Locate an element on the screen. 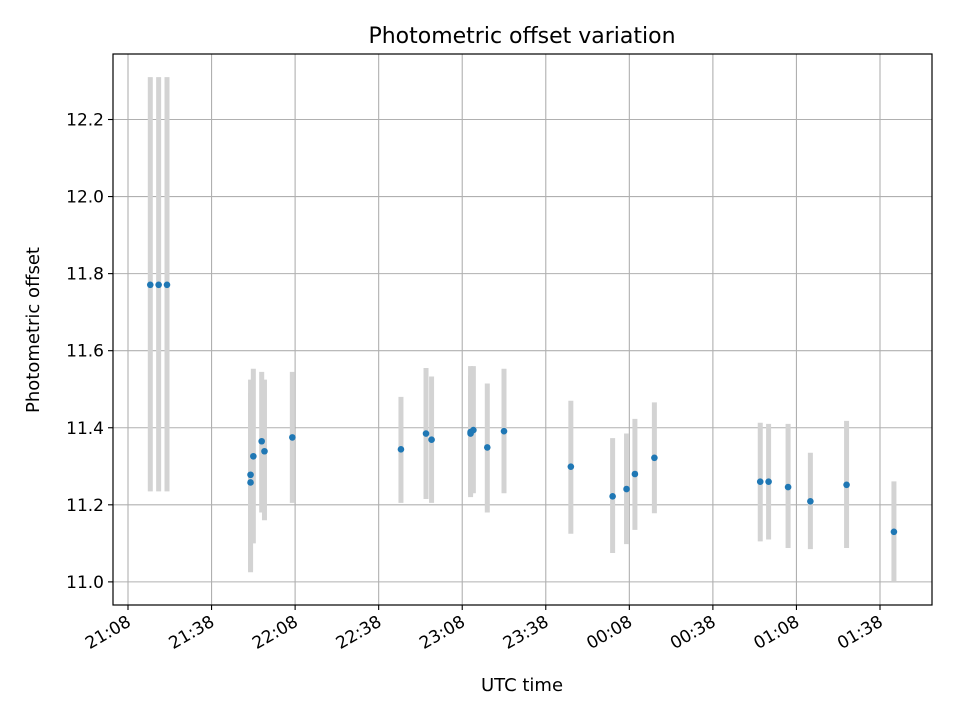  y-tick-label: 11.6 is located at coordinates (85, 352).